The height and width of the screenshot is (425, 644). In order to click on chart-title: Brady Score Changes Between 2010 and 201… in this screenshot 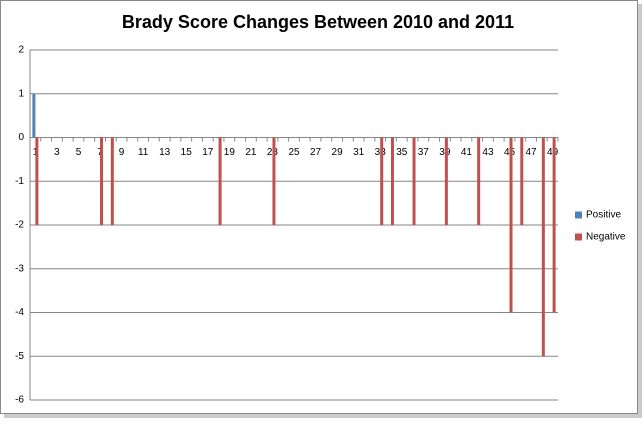, I will do `click(318, 22)`.